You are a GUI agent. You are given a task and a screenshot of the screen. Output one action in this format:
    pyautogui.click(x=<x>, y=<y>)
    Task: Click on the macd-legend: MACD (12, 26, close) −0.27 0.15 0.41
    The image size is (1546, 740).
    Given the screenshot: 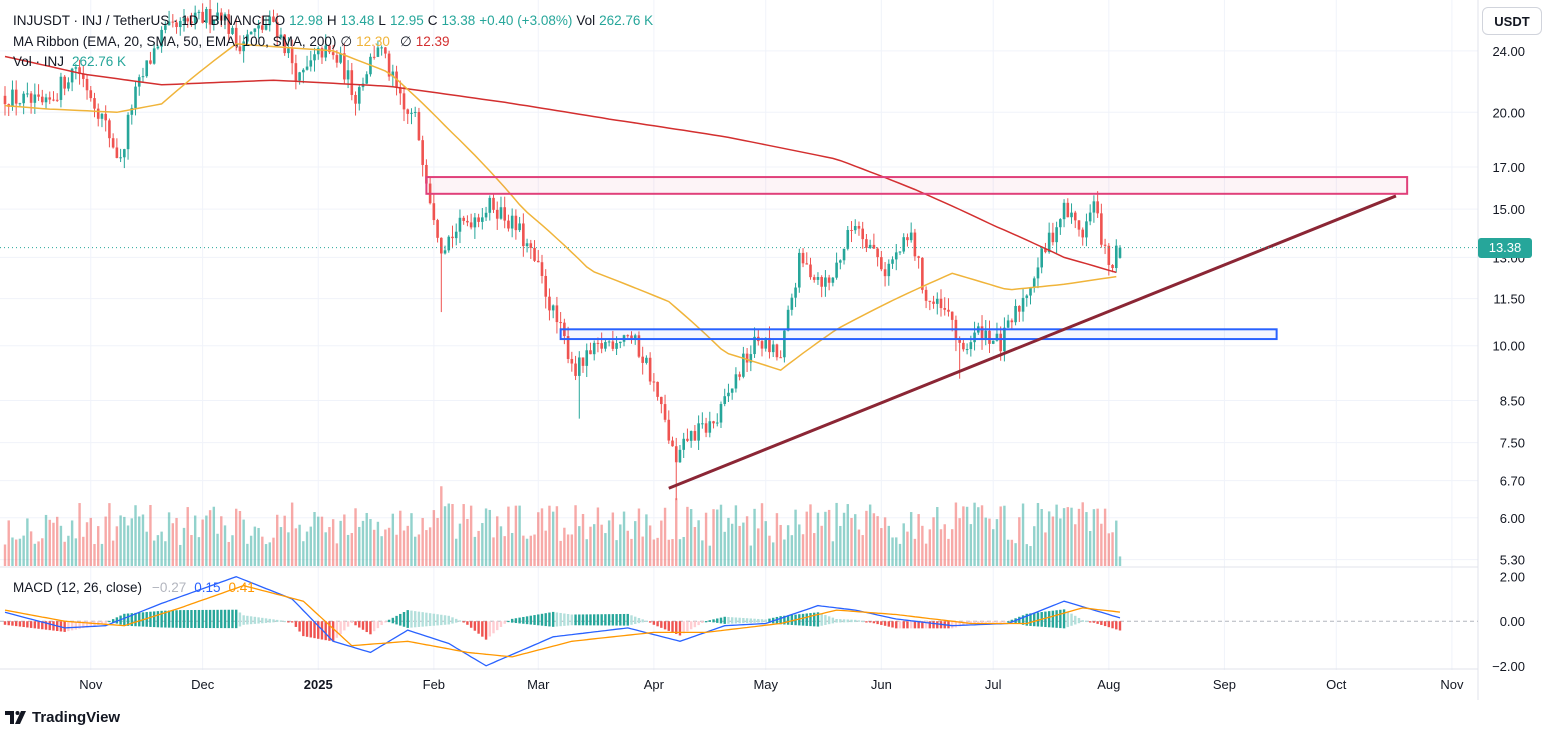 What is the action you would take?
    pyautogui.click(x=136, y=588)
    